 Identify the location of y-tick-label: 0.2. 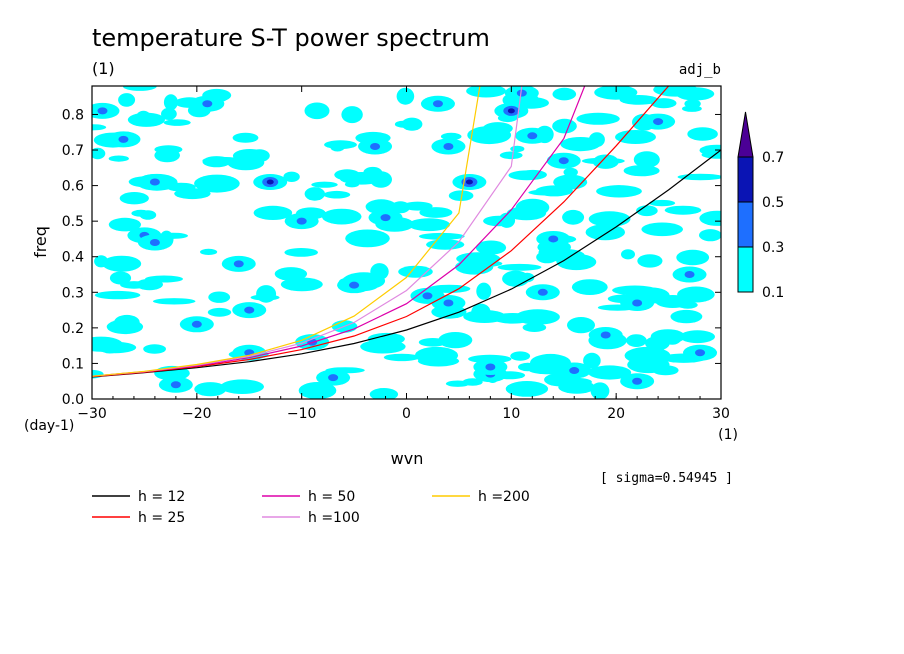
(73, 329).